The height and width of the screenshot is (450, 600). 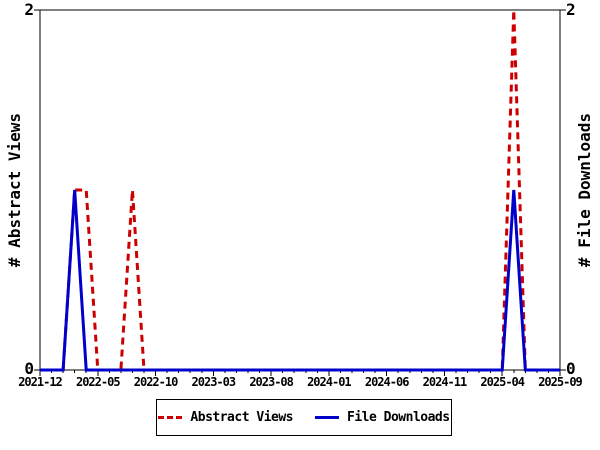 What do you see at coordinates (584, 190) in the screenshot?
I see `y-axis-label-right: # File Downloads` at bounding box center [584, 190].